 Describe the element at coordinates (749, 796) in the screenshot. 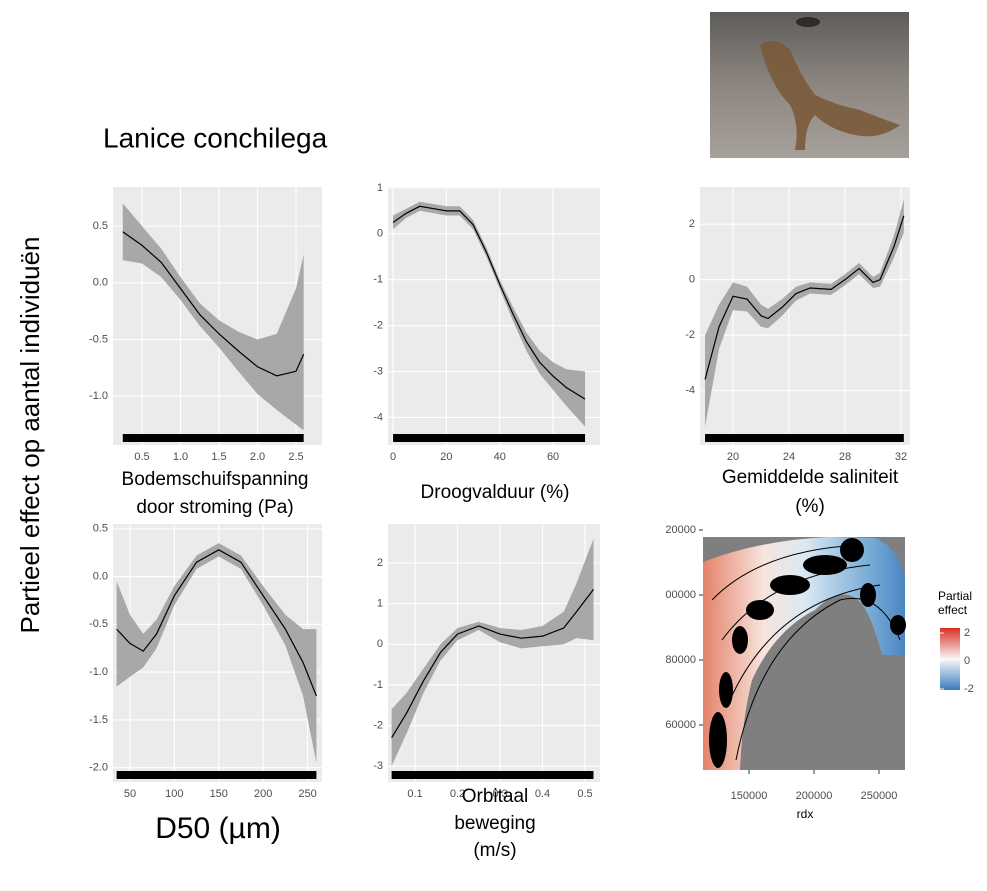

I see `x-tick-label: 150000` at that location.